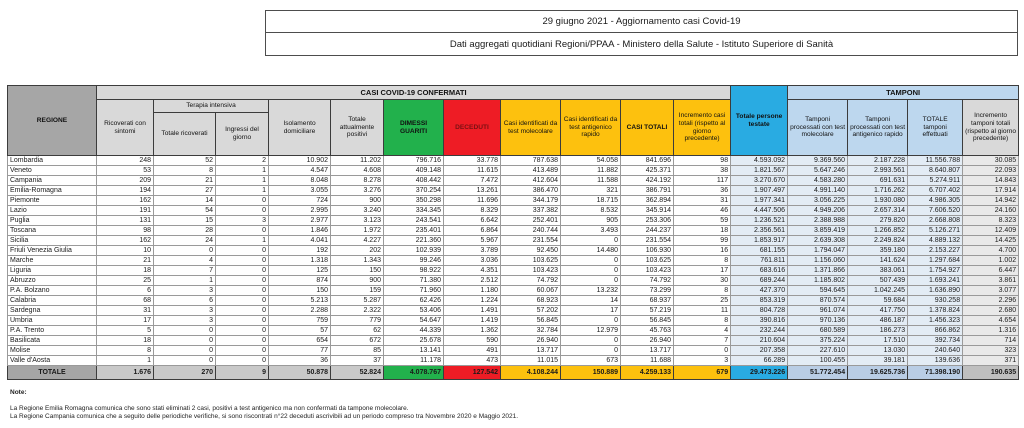  Describe the element at coordinates (299, 250) in the screenshot. I see `value-cell: 192` at that location.